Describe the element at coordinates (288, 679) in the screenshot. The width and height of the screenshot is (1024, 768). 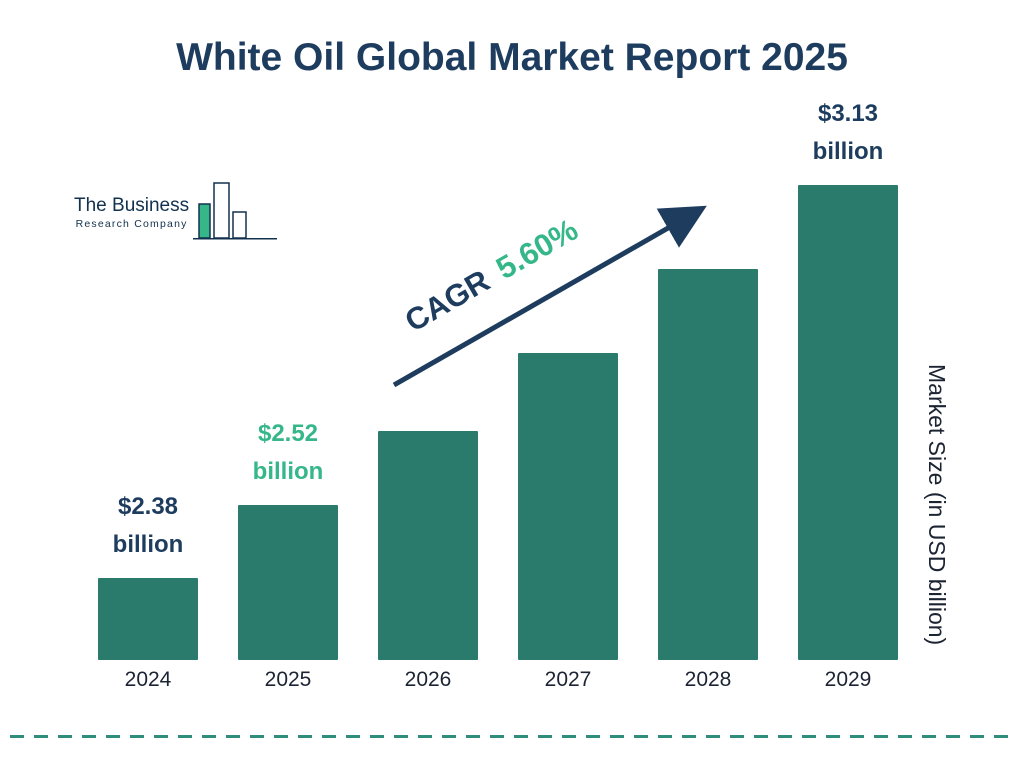
I see `x-tick-label-2025: 2025` at that location.